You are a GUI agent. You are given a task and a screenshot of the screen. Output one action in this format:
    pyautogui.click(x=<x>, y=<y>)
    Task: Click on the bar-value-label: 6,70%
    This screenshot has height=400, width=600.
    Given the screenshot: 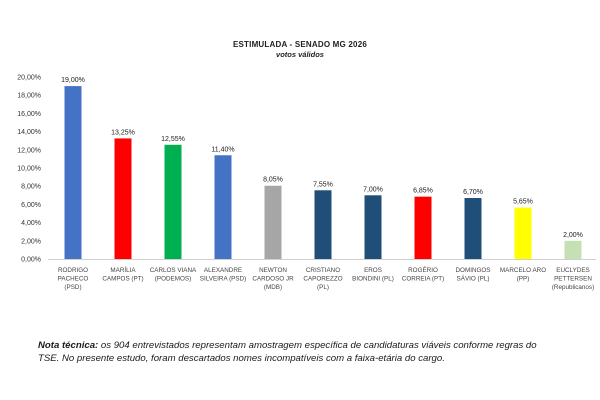 What is the action you would take?
    pyautogui.click(x=473, y=192)
    